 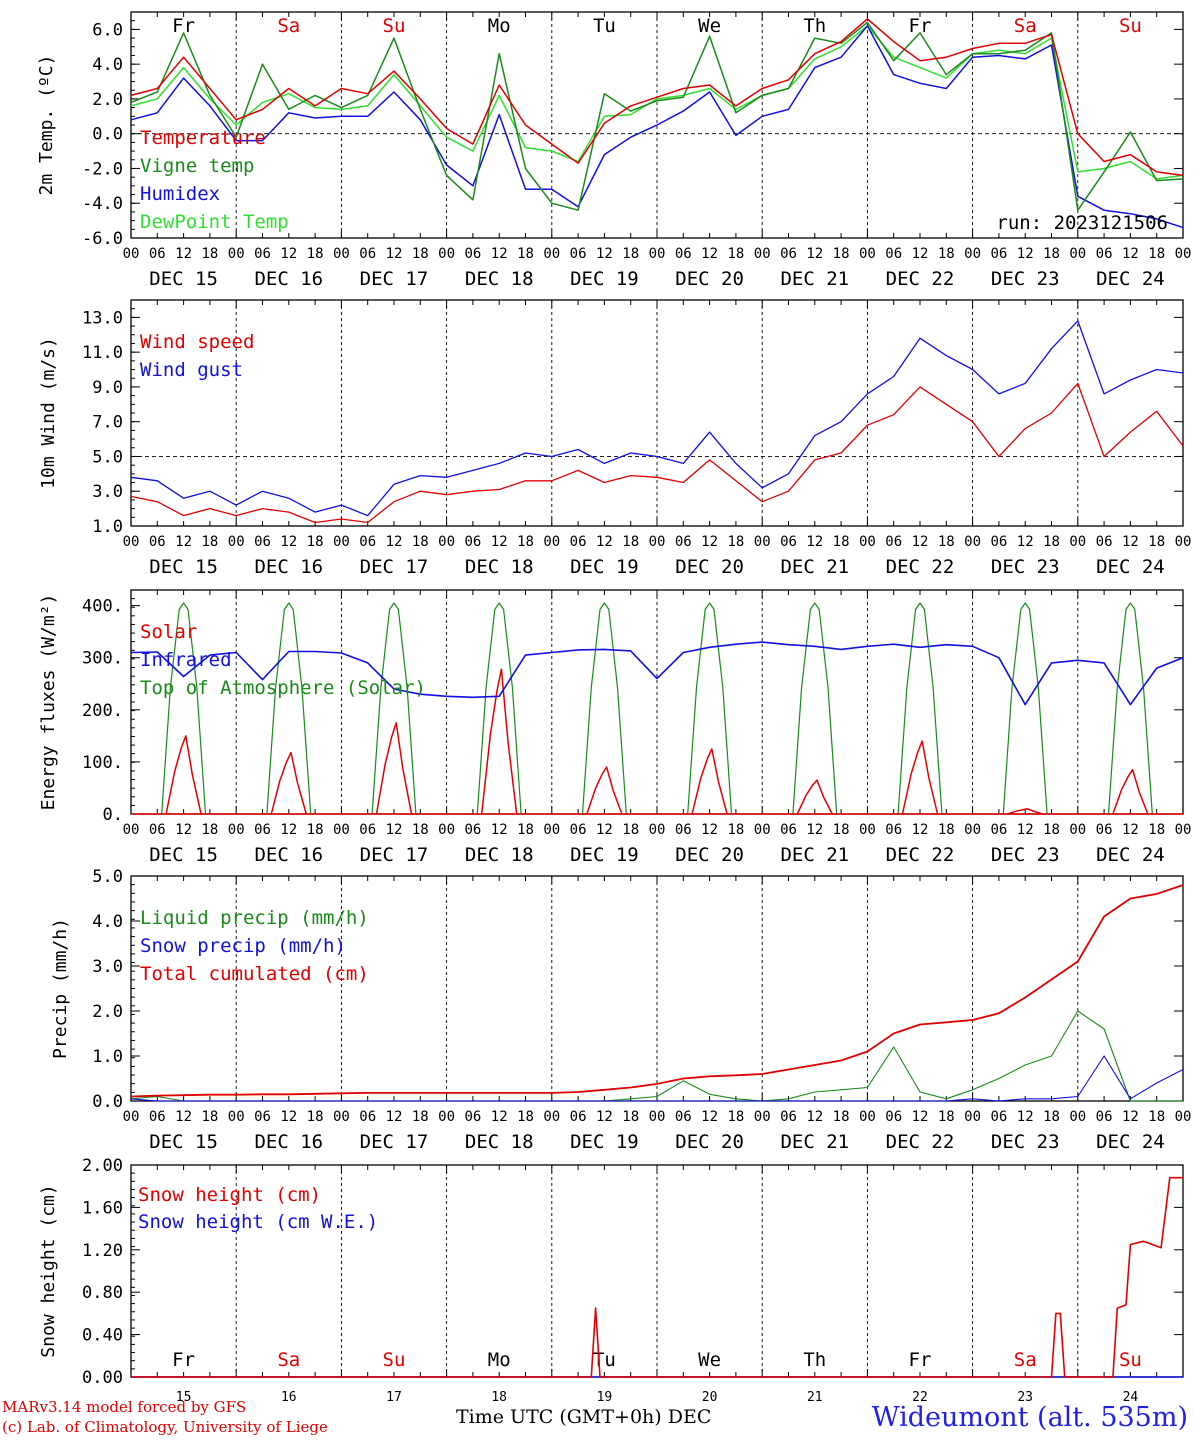 What do you see at coordinates (605, 1397) in the screenshot?
I see `day-number-label: 19` at bounding box center [605, 1397].